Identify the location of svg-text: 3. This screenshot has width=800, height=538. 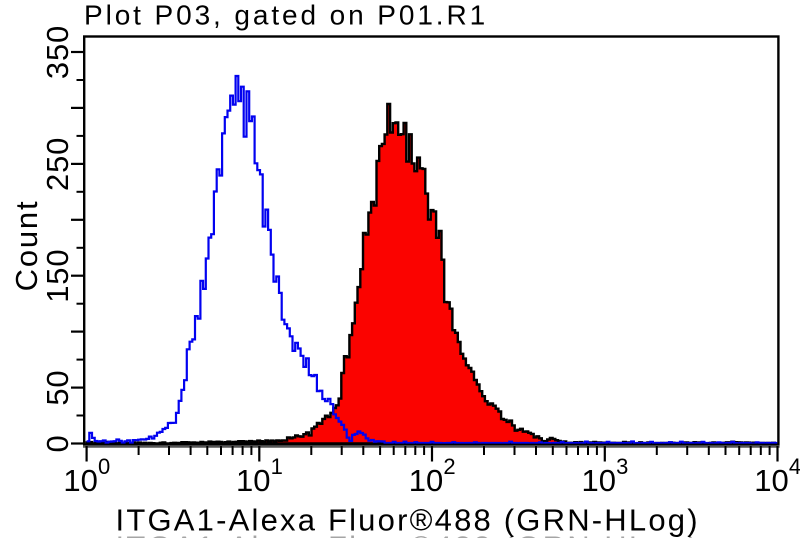
(622, 466).